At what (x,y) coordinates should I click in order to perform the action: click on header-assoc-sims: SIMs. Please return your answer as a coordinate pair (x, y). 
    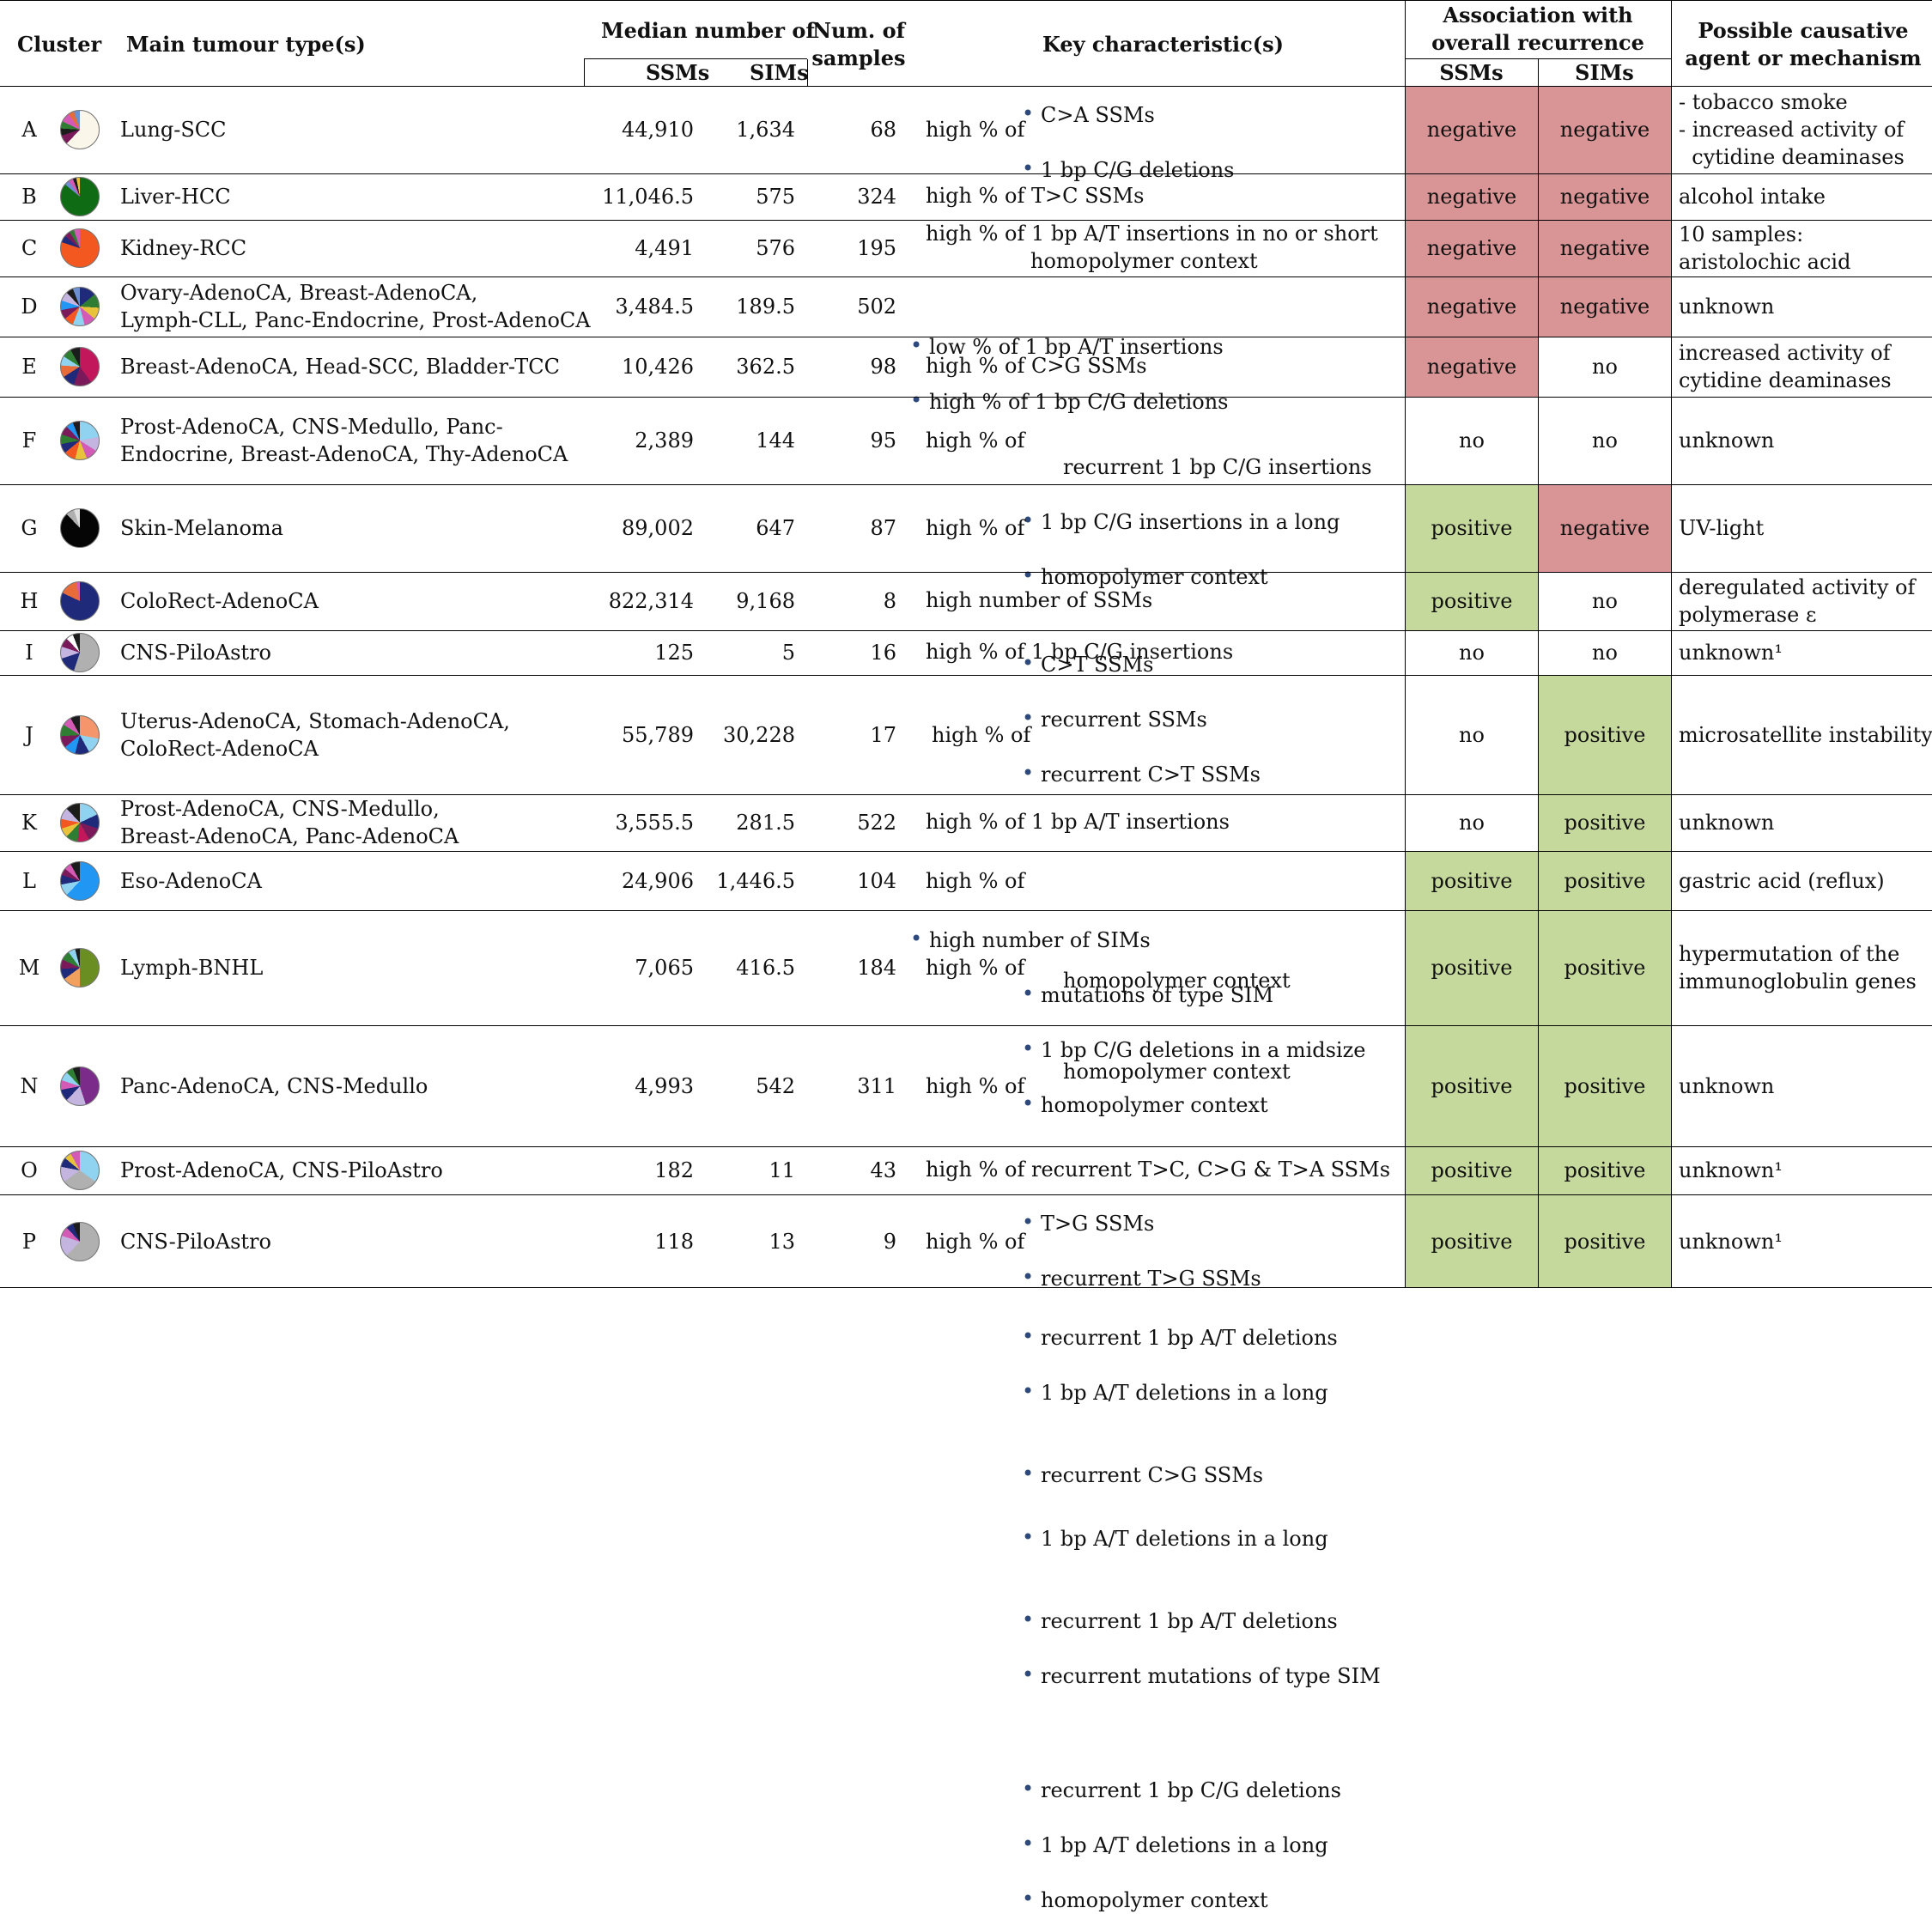
    Looking at the image, I should click on (1605, 72).